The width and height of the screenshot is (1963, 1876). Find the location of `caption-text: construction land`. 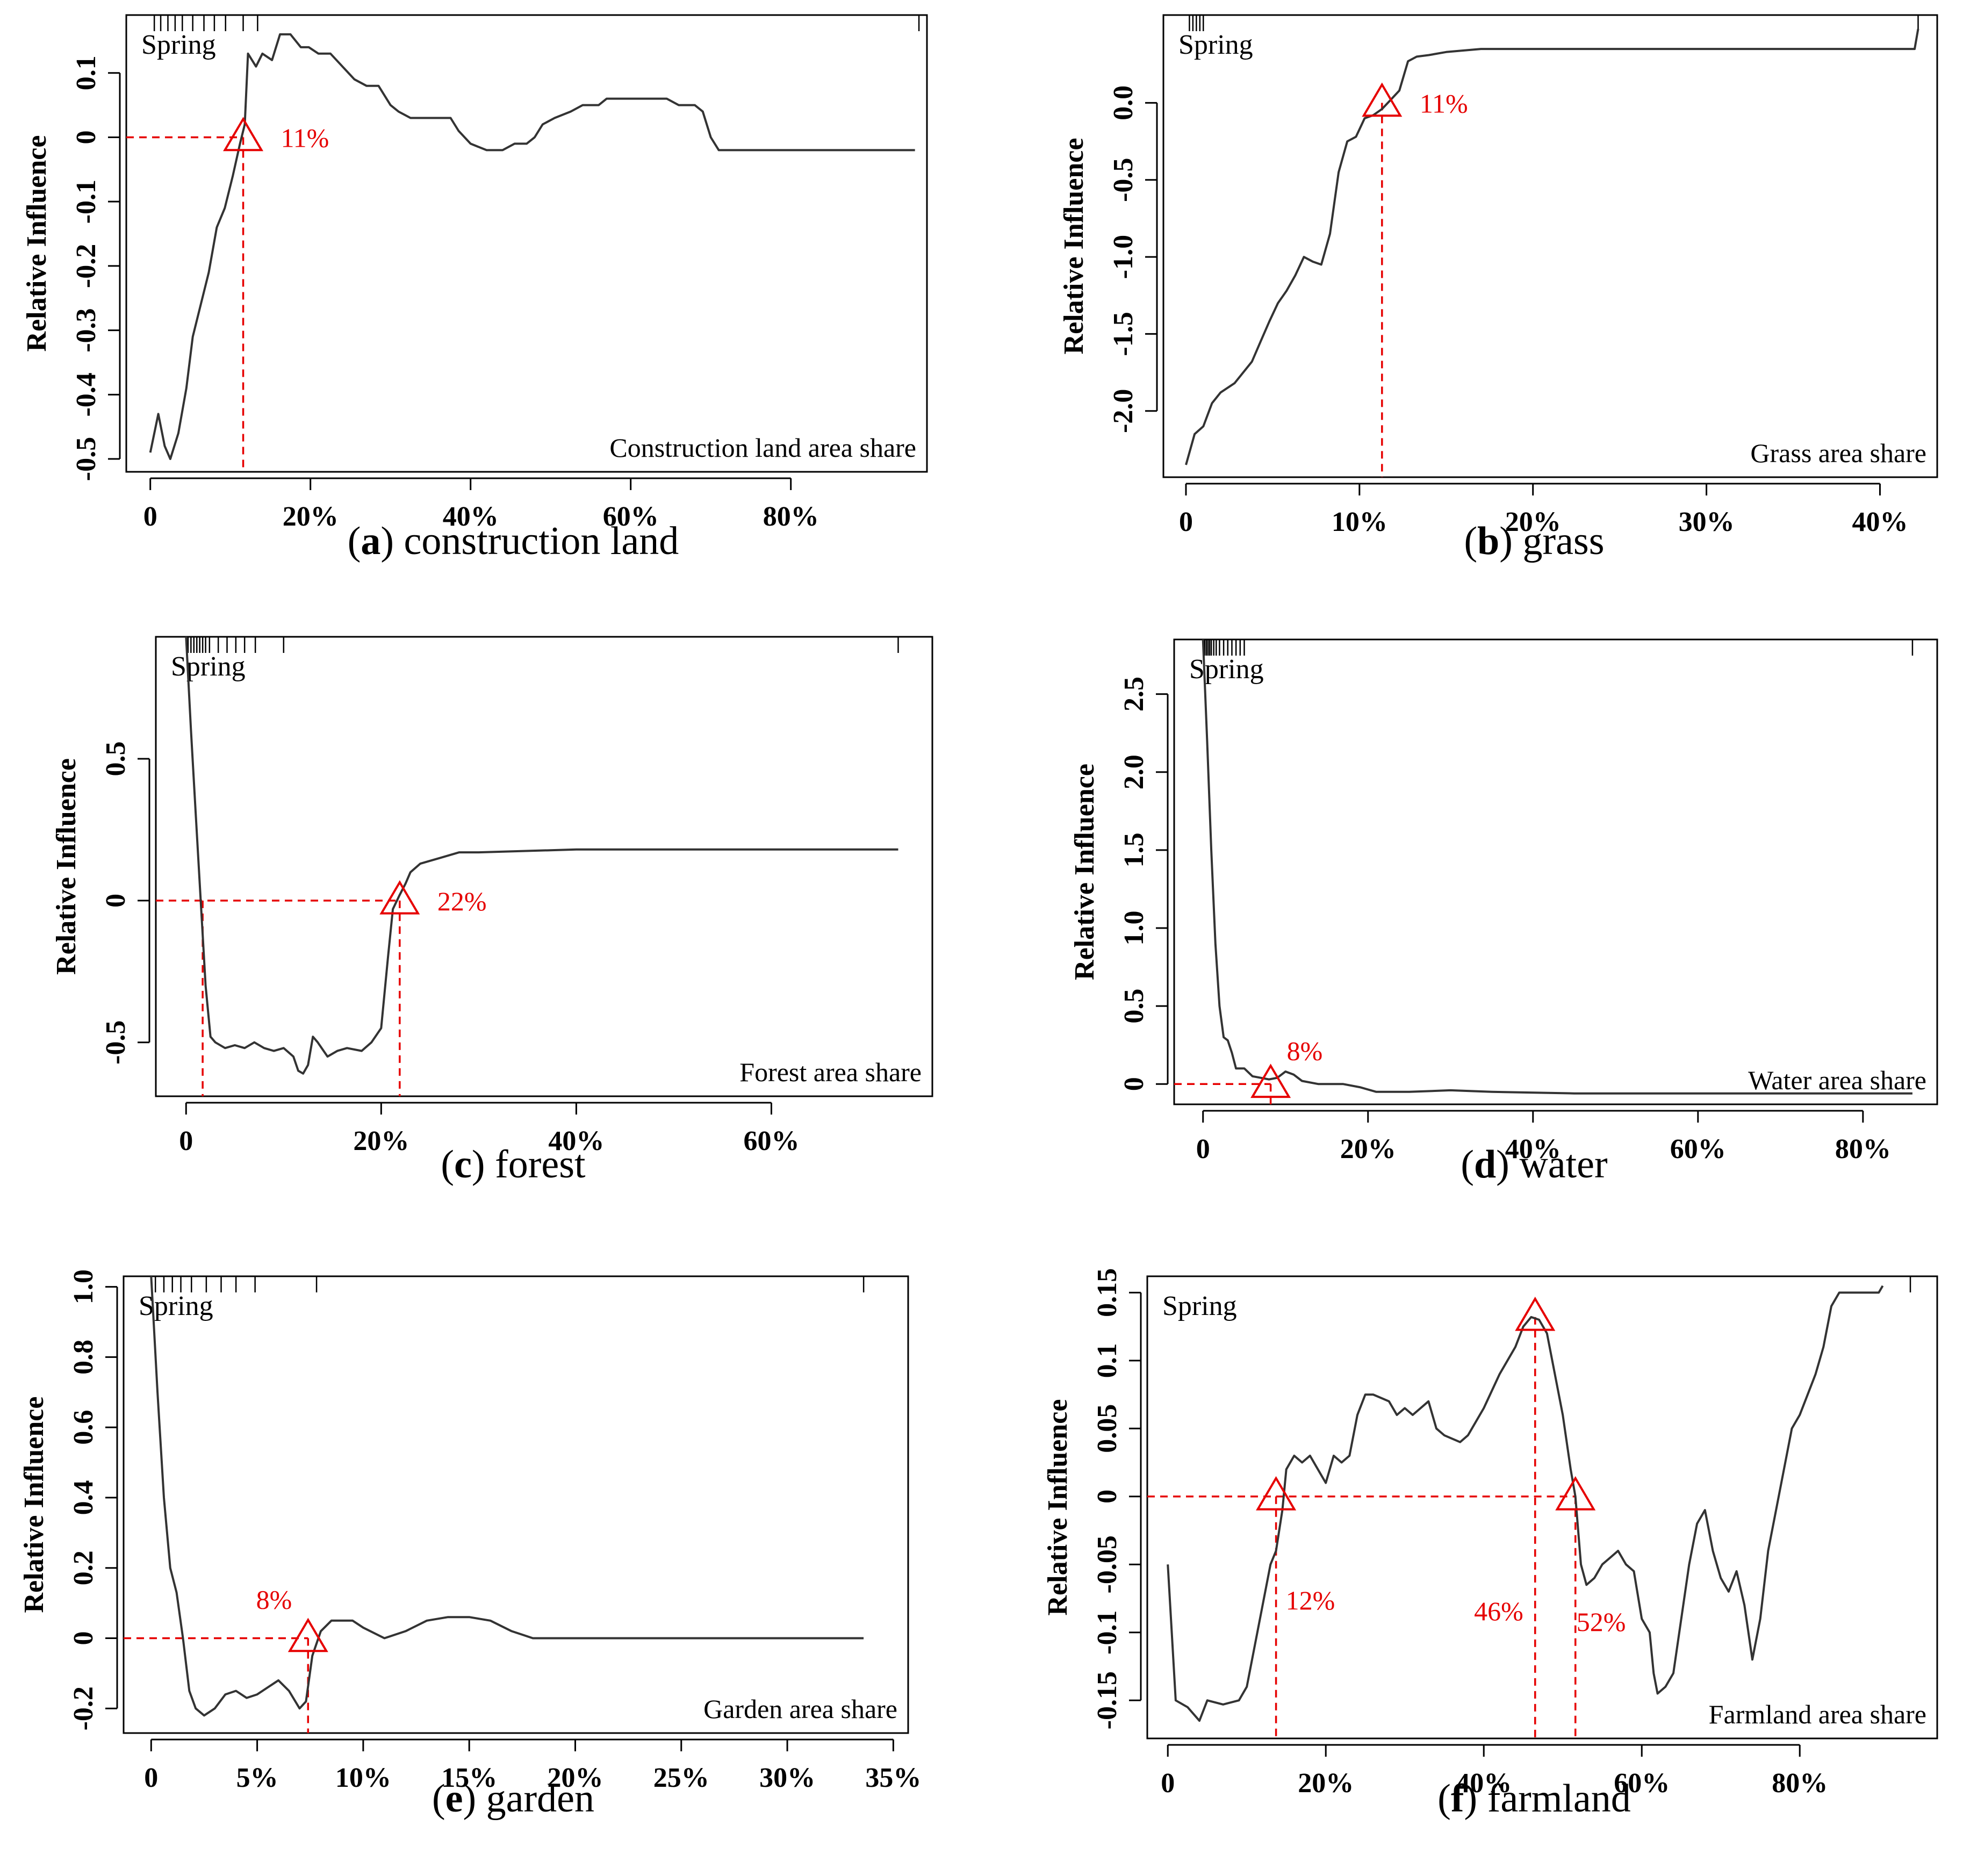

caption-text: construction land is located at coordinates (537, 541).